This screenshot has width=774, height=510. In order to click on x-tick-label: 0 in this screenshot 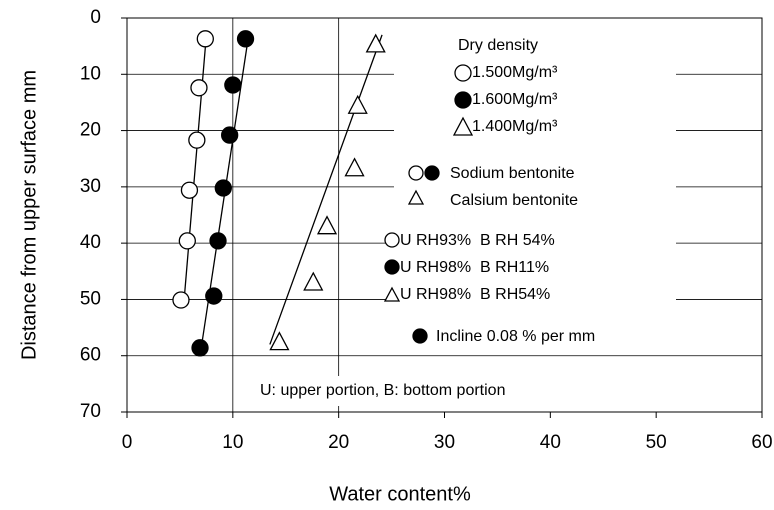, I will do `click(127, 442)`.